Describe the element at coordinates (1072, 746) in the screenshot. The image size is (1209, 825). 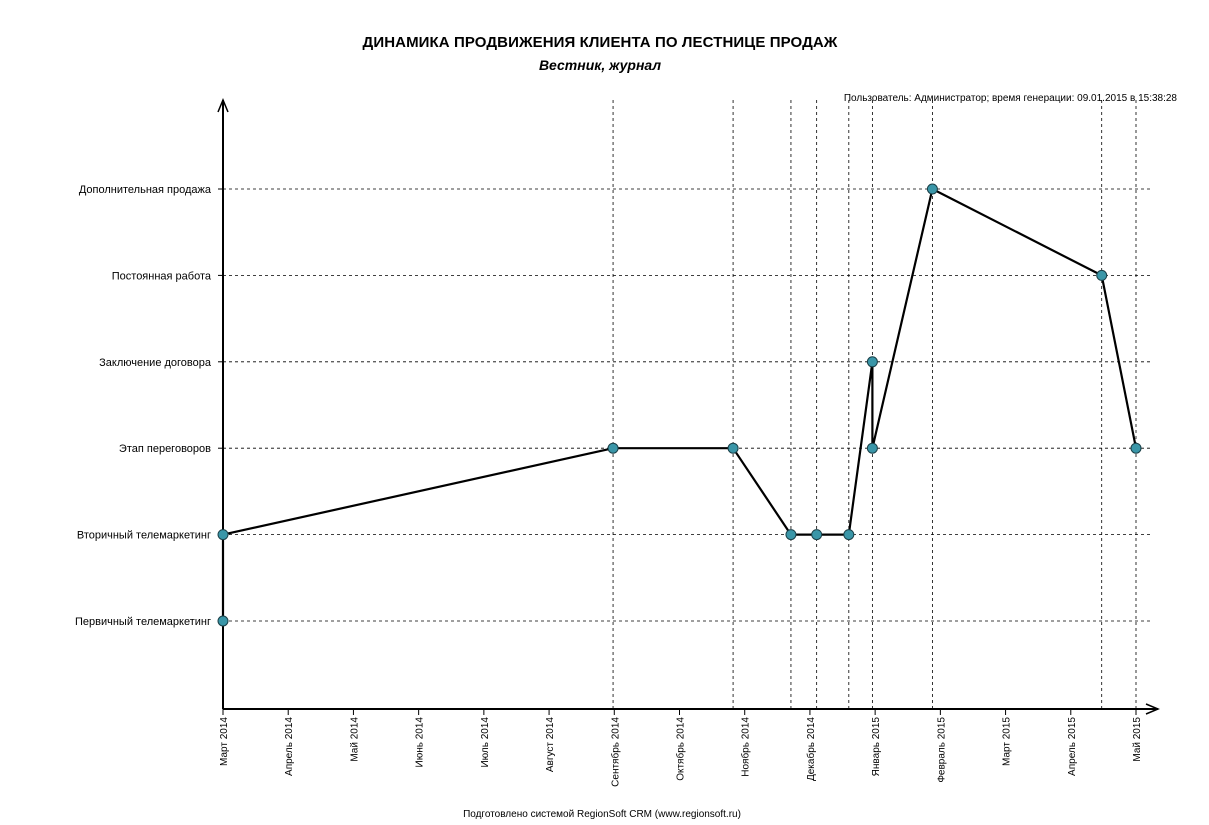
I see `x-tick-label: Апрель 2015` at that location.